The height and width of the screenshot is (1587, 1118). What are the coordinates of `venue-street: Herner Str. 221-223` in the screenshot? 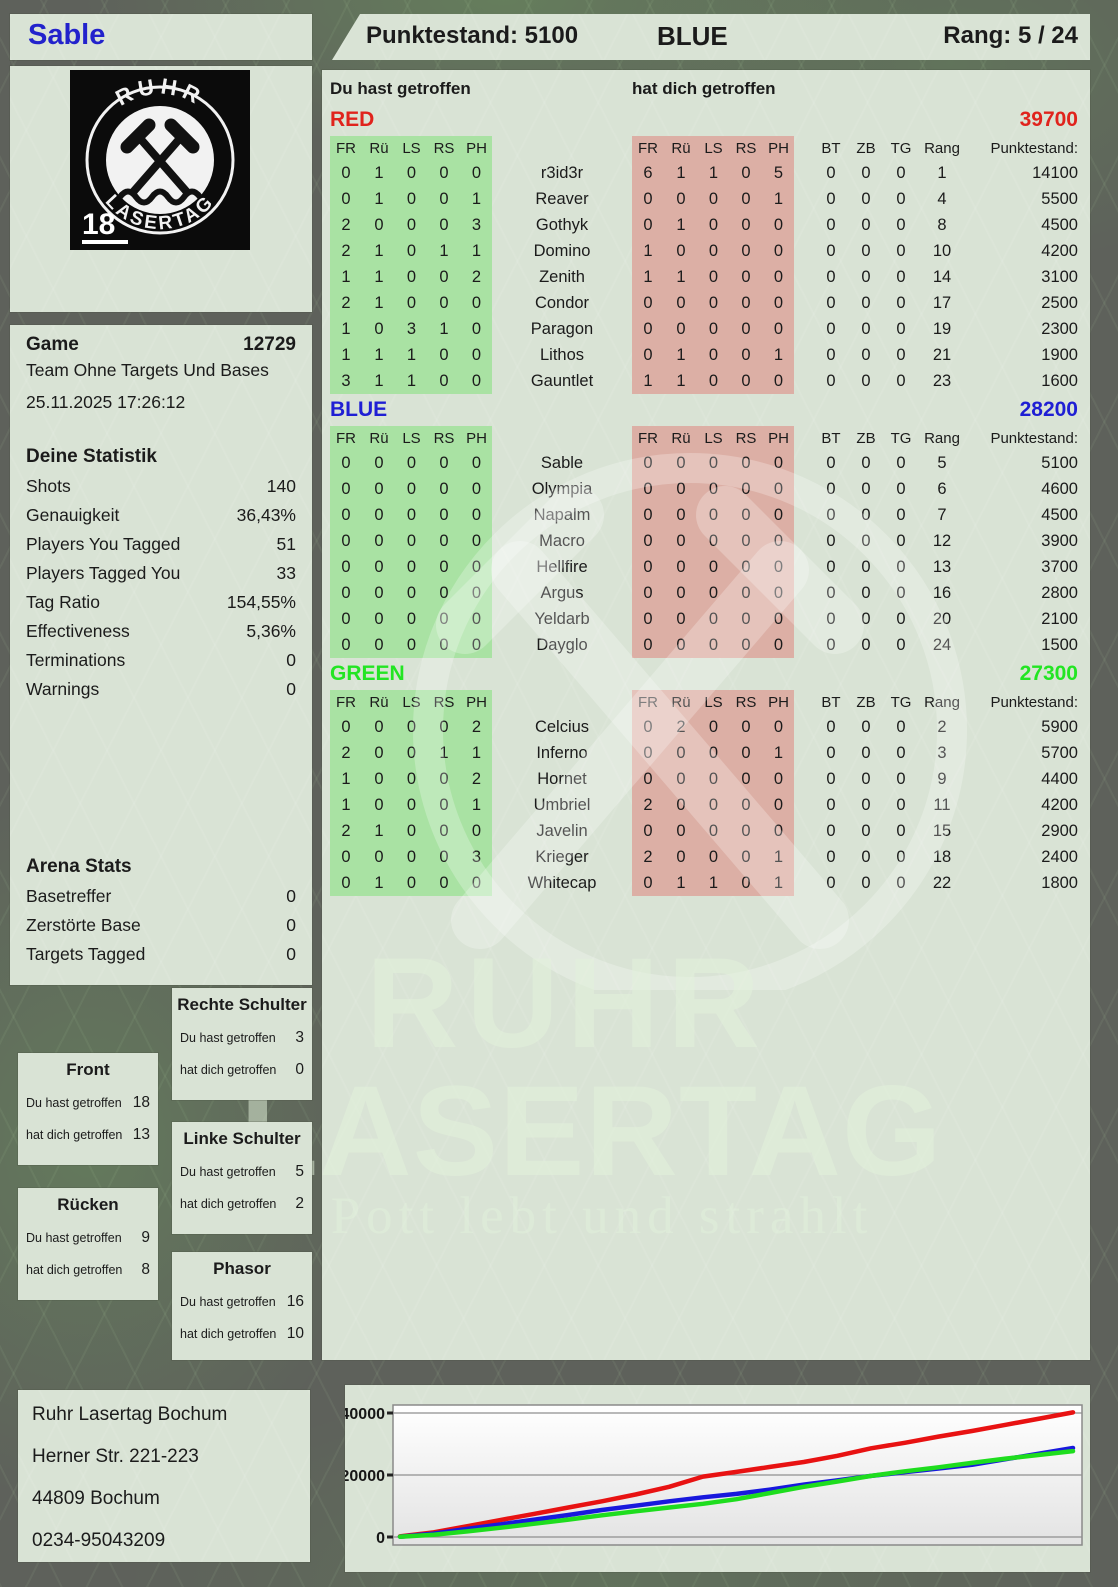 It's located at (115, 1456).